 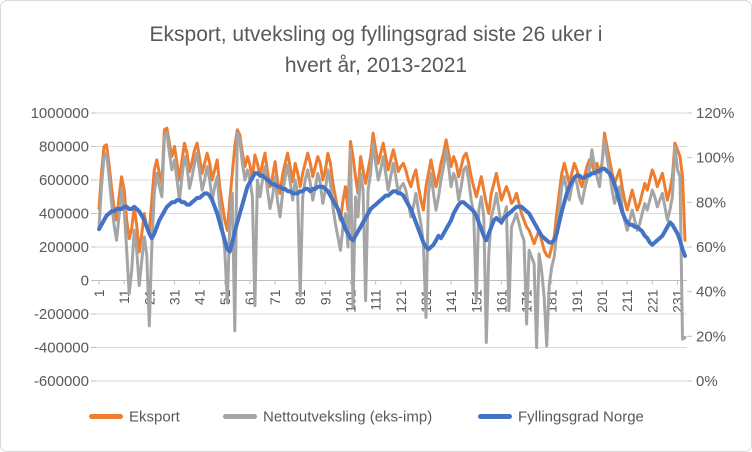 What do you see at coordinates (715, 158) in the screenshot?
I see `right-axis-label: 100%` at bounding box center [715, 158].